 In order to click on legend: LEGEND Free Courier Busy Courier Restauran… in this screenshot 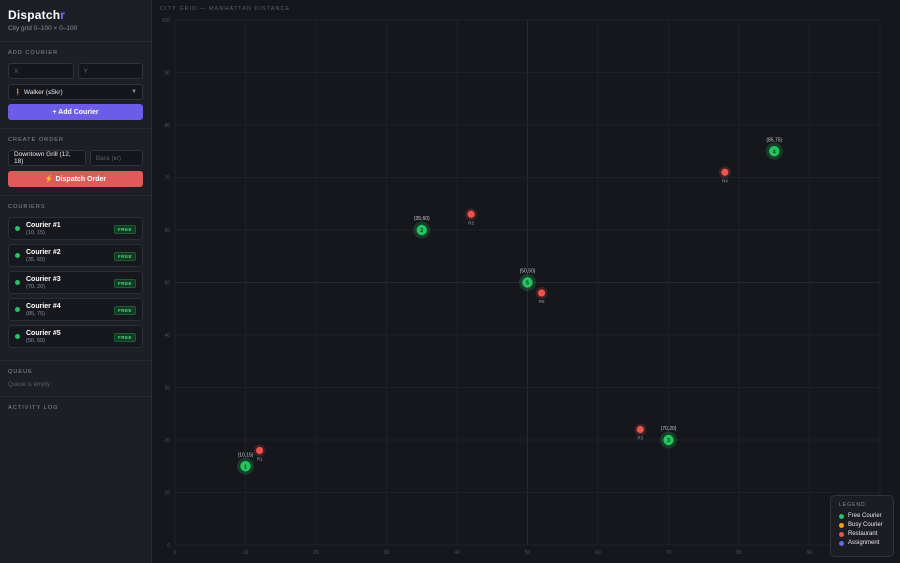, I will do `click(862, 526)`.